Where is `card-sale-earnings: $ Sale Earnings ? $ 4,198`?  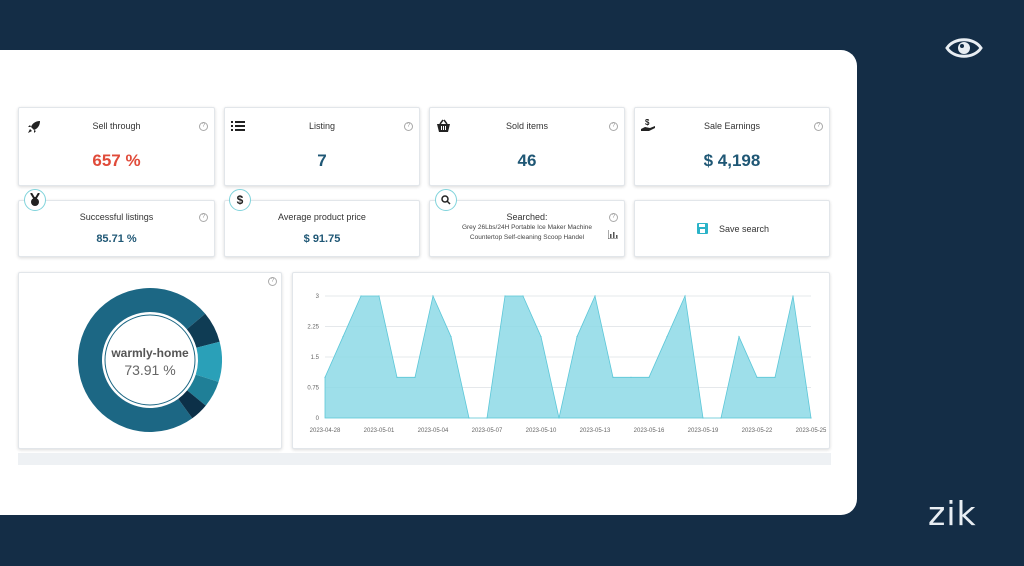
card-sale-earnings: $ Sale Earnings ? $ 4,198 is located at coordinates (732, 146).